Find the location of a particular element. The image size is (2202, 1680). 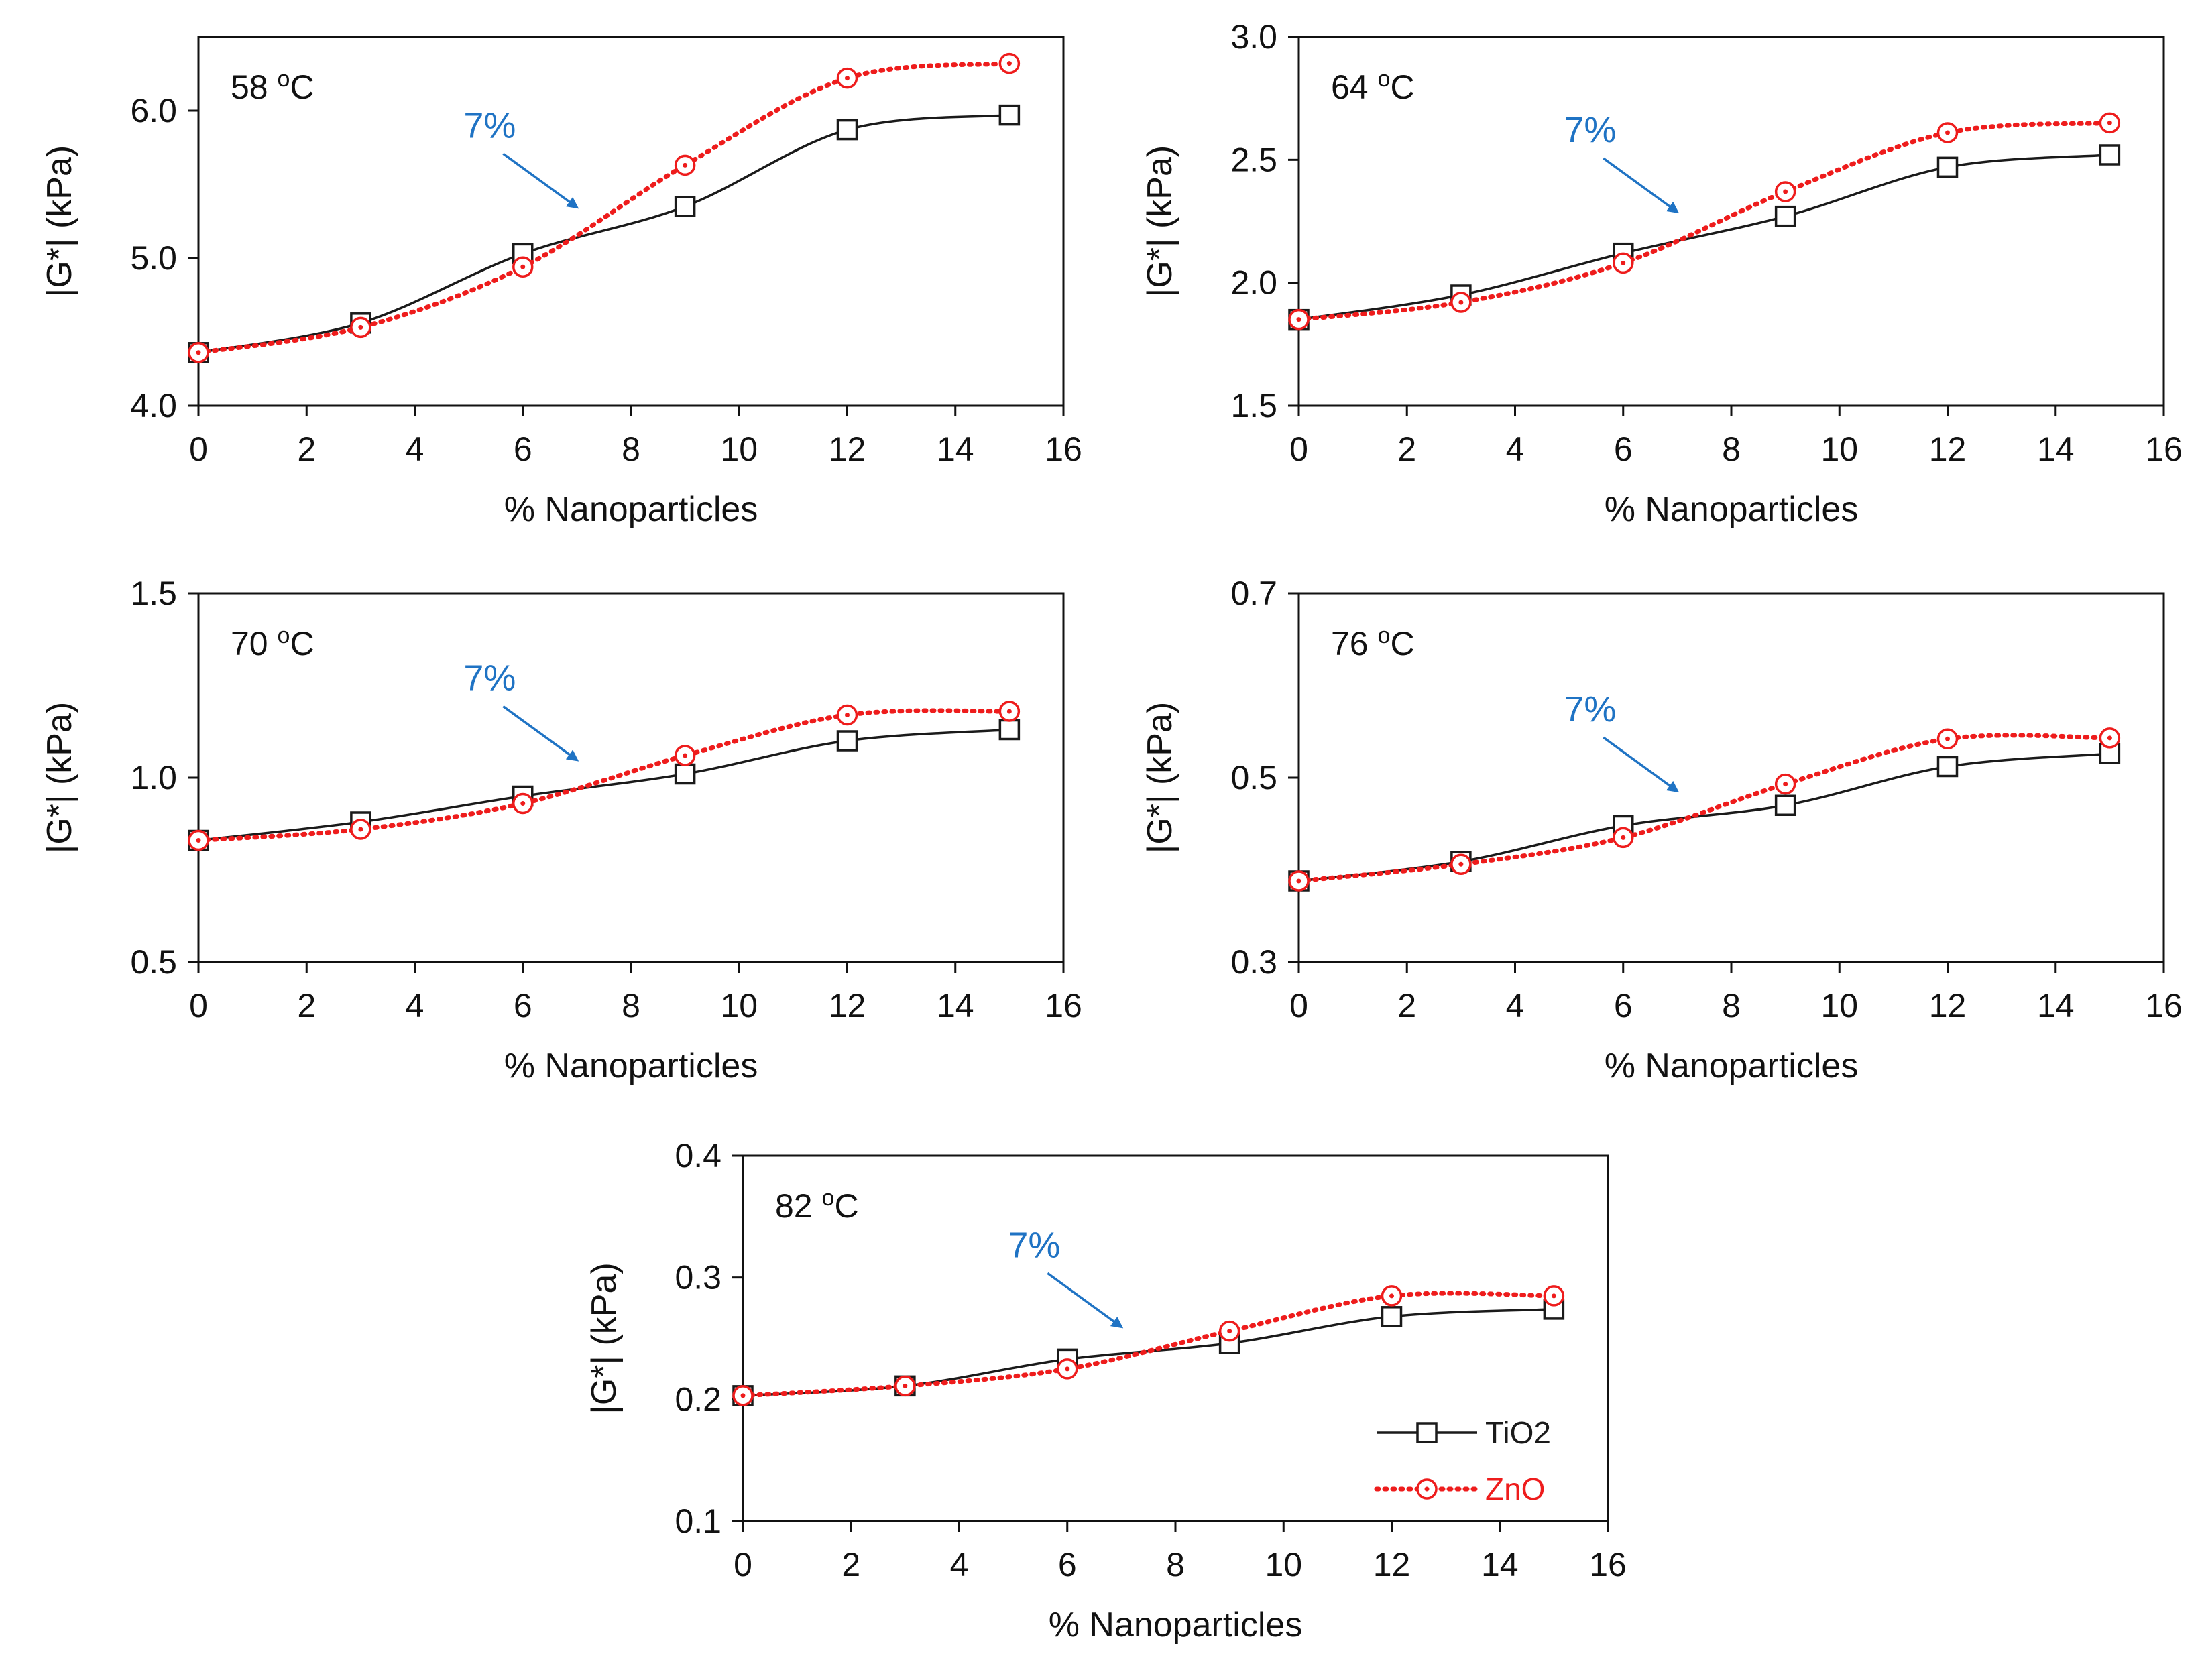

y-tick-label: 0.7 is located at coordinates (1253, 593).